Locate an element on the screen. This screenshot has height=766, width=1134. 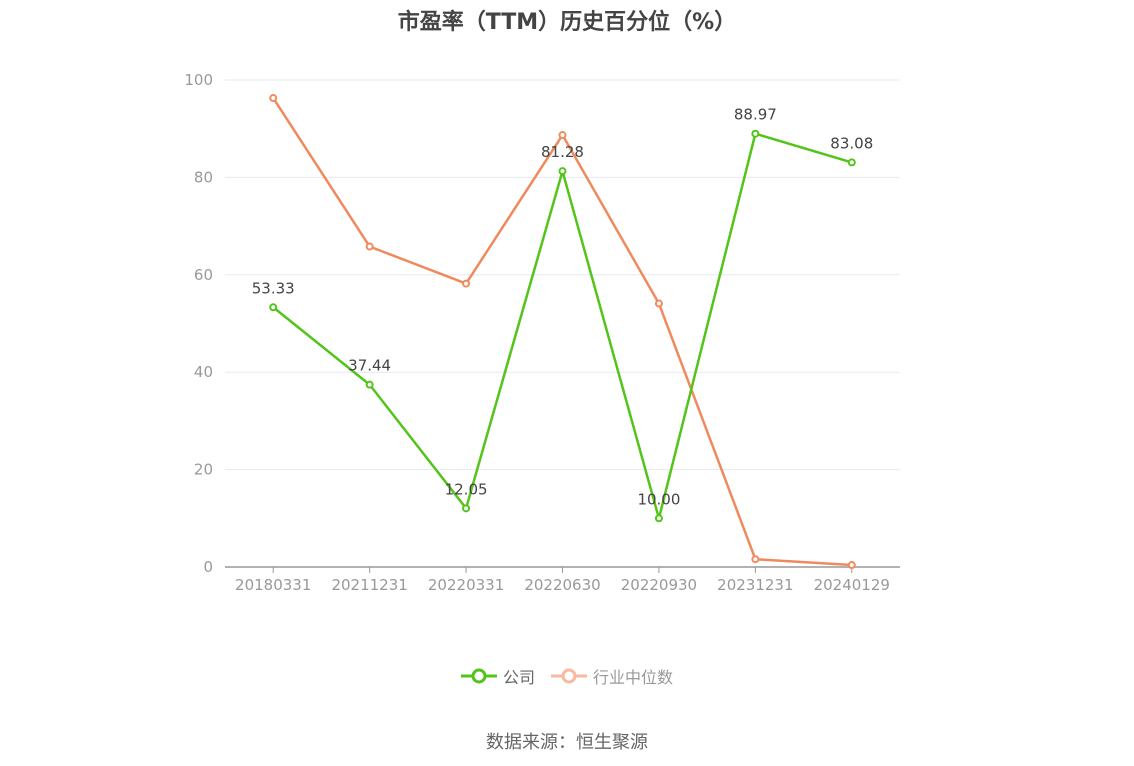
legend-marker-industry-icon is located at coordinates (569, 676).